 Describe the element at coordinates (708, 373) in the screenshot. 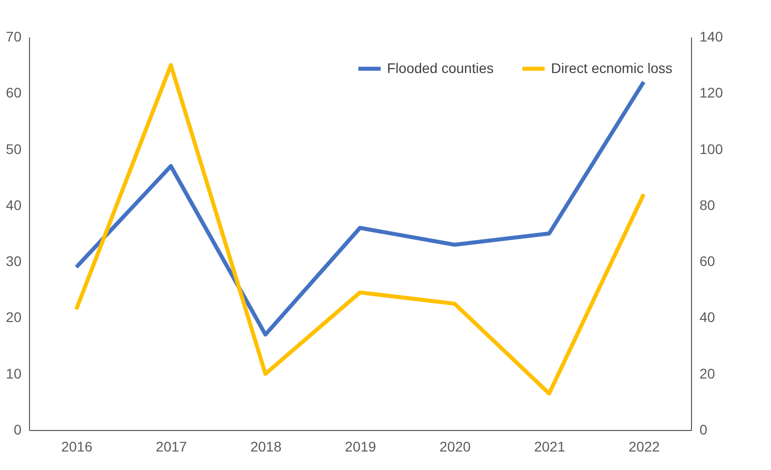

I see `y2-tick-label: 20` at that location.